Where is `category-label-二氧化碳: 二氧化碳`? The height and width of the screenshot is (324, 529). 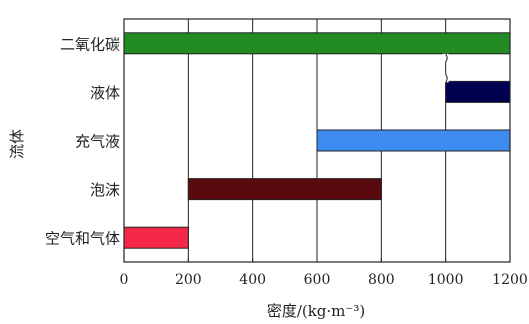 category-label-二氧化碳: 二氧化碳 is located at coordinates (90, 44).